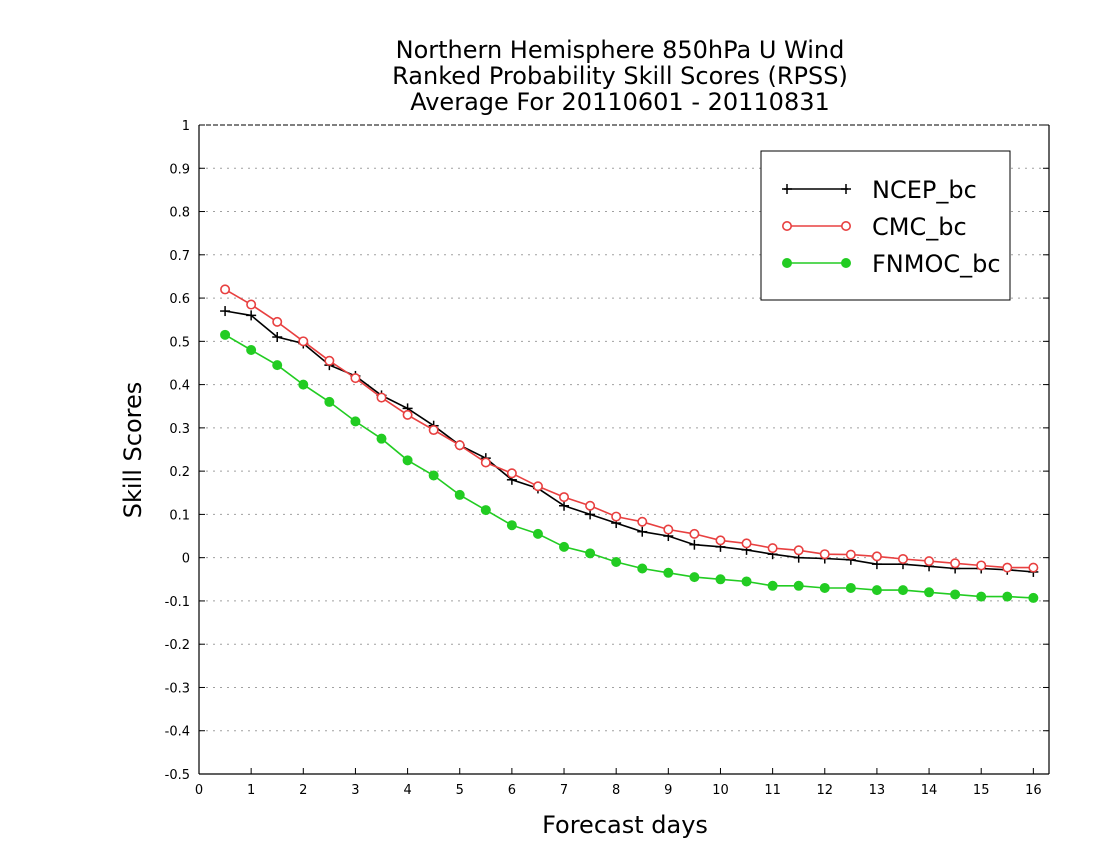  Describe the element at coordinates (787, 189) in the screenshot. I see `legend-marker-start-ncep-bc` at that location.